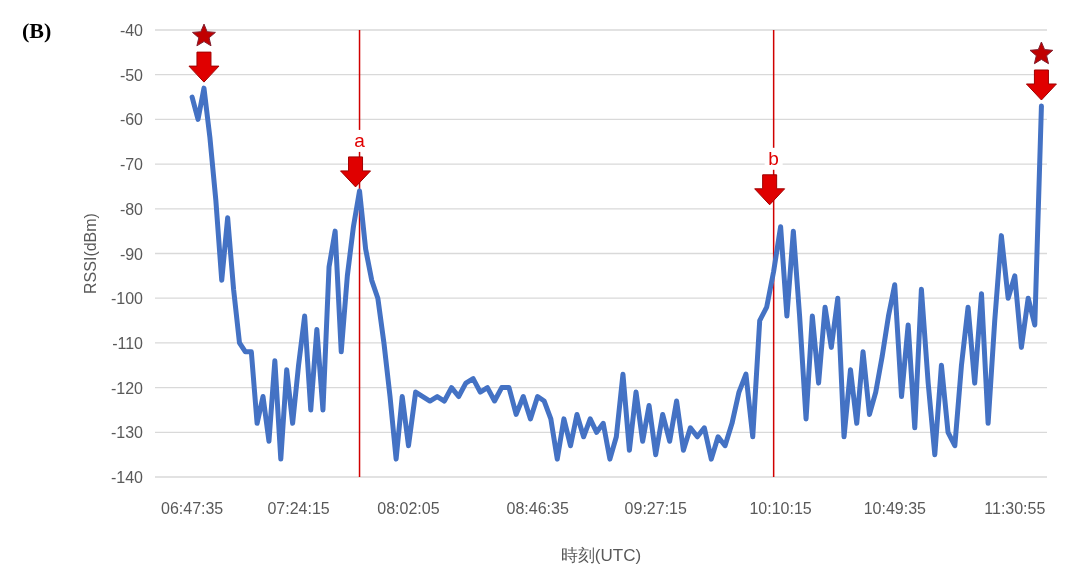  What do you see at coordinates (601, 555) in the screenshot?
I see `x-axis-title: 時刻(UTC)` at bounding box center [601, 555].